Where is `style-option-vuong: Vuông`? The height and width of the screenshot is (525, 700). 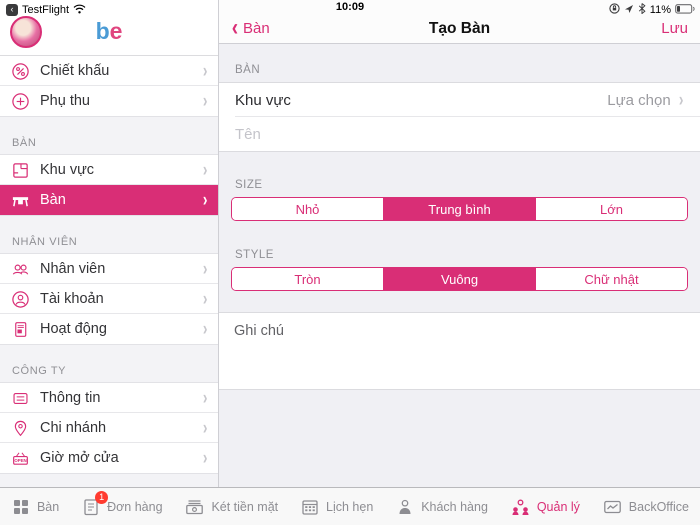
style-option-vuong: Vuông is located at coordinates (460, 279).